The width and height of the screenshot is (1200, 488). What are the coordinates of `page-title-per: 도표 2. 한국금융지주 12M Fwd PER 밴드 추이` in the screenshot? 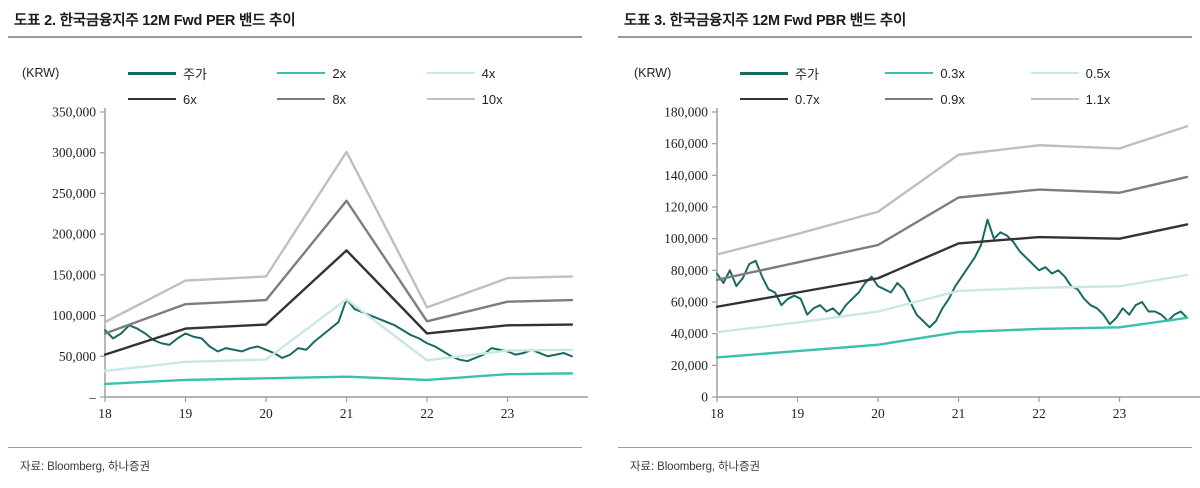 It's located at (155, 21).